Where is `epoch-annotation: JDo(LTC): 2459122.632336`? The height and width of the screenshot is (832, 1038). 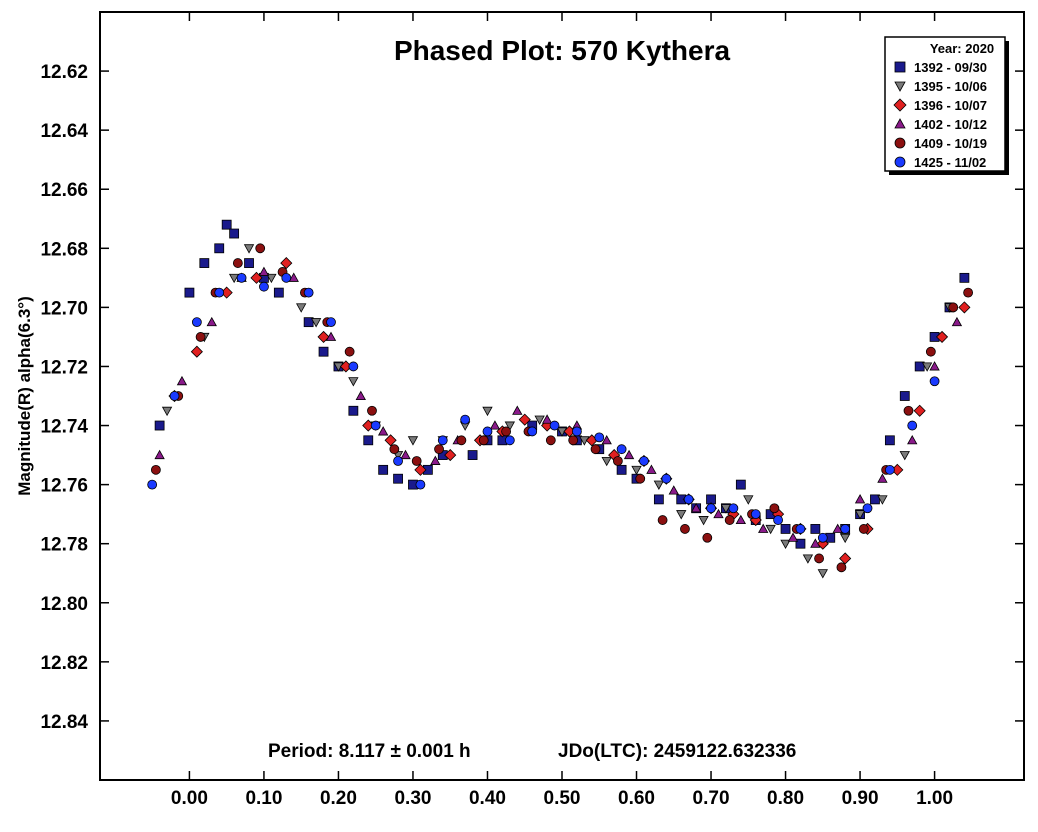 epoch-annotation: JDo(LTC): 2459122.632336 is located at coordinates (677, 751).